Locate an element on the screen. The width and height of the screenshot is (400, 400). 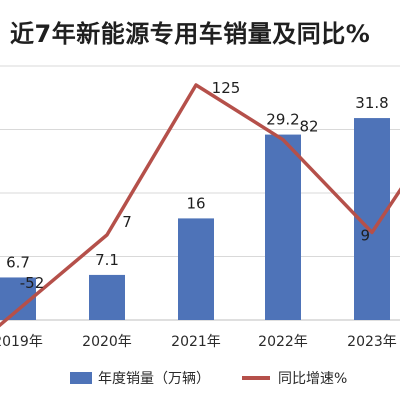
legend-item-growth: 同比增速% is located at coordinates (294, 378).